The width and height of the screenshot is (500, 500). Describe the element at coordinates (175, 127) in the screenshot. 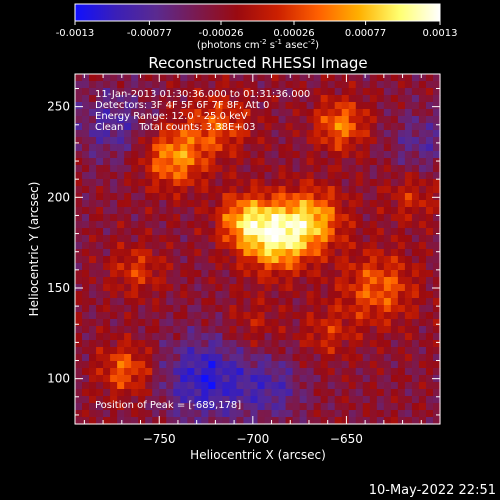

I see `info-line-clean: Clean Total counts: 3.38E+03` at that location.